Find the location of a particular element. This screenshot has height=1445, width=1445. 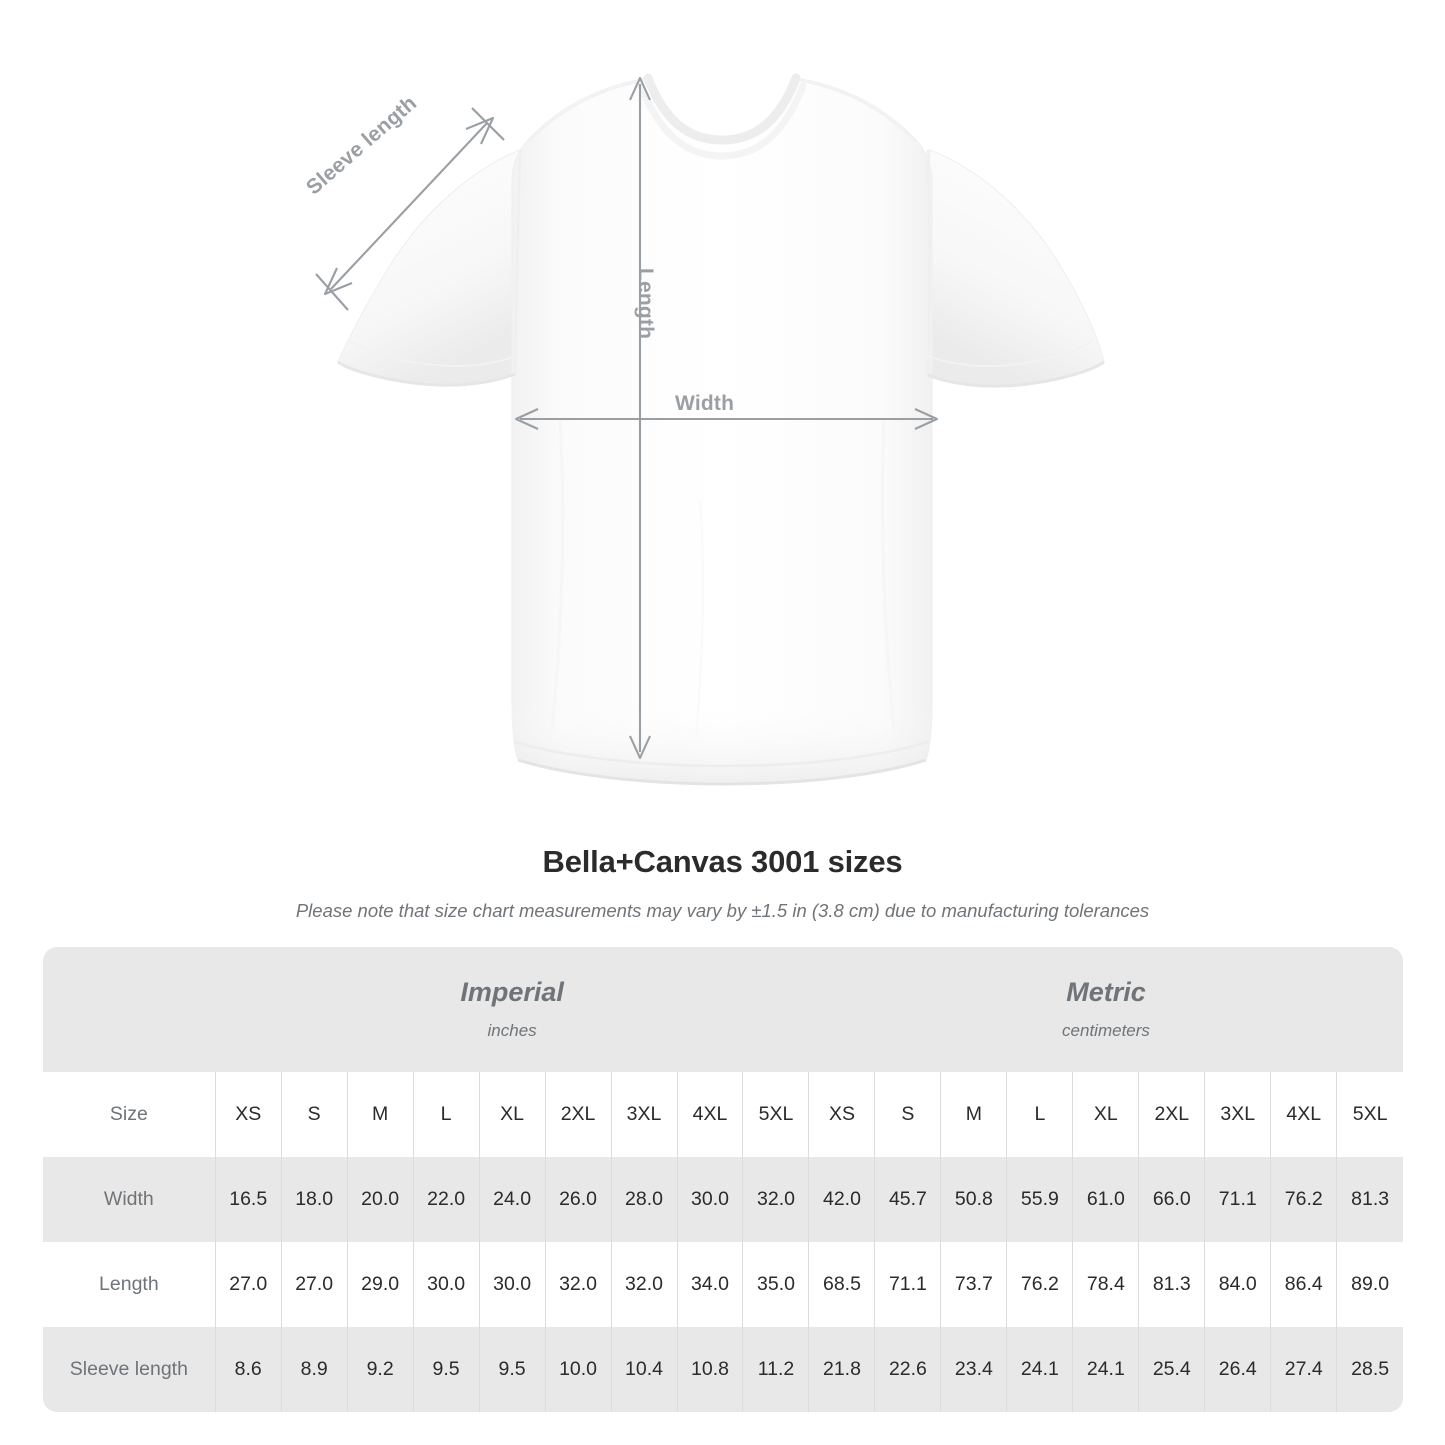

table-cell: 10.0 is located at coordinates (578, 1369).